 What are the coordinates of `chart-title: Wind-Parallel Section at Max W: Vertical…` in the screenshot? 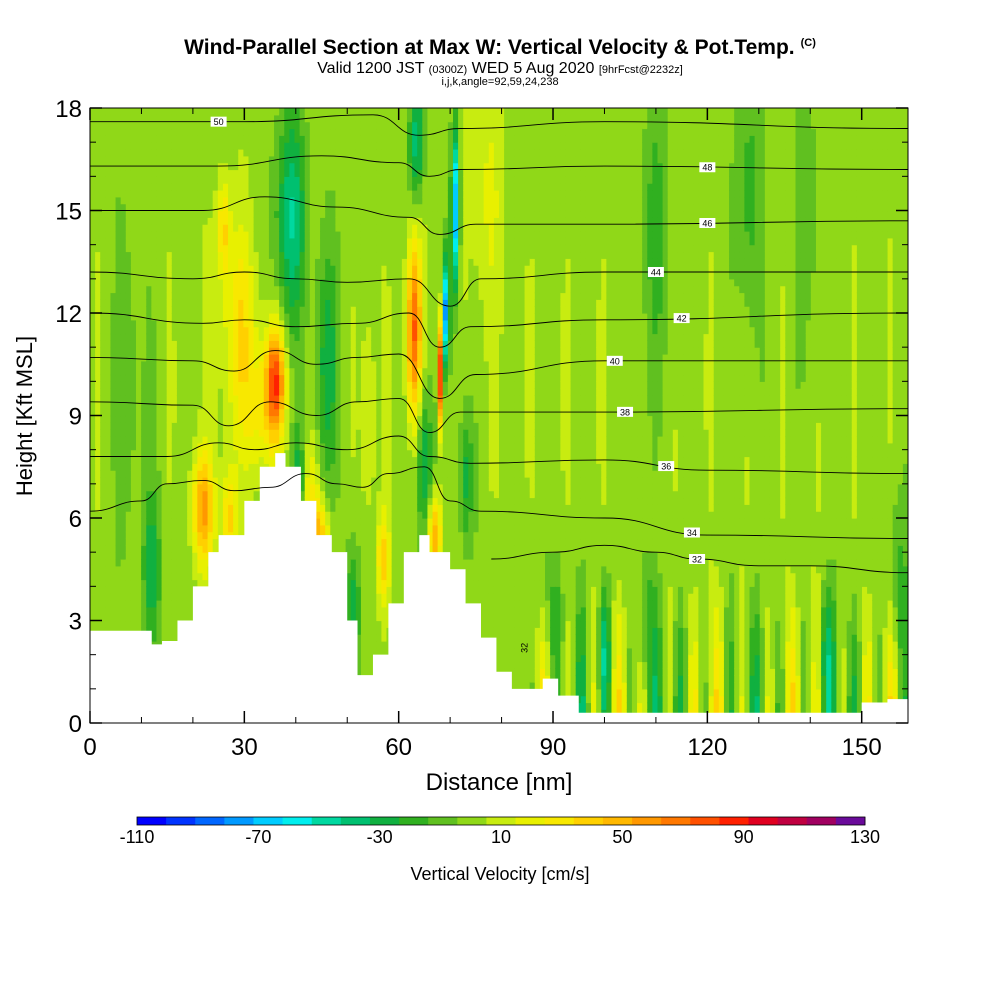 It's located at (500, 47).